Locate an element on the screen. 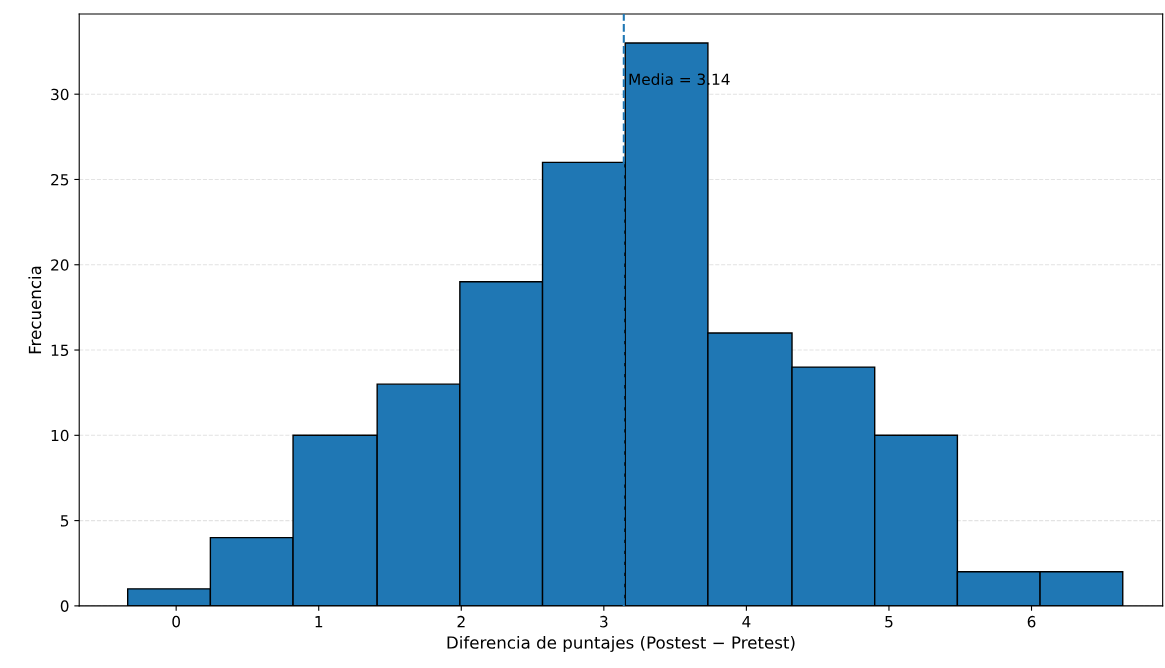 The width and height of the screenshot is (1165, 668). x-tick-label: 6 is located at coordinates (1031, 621).